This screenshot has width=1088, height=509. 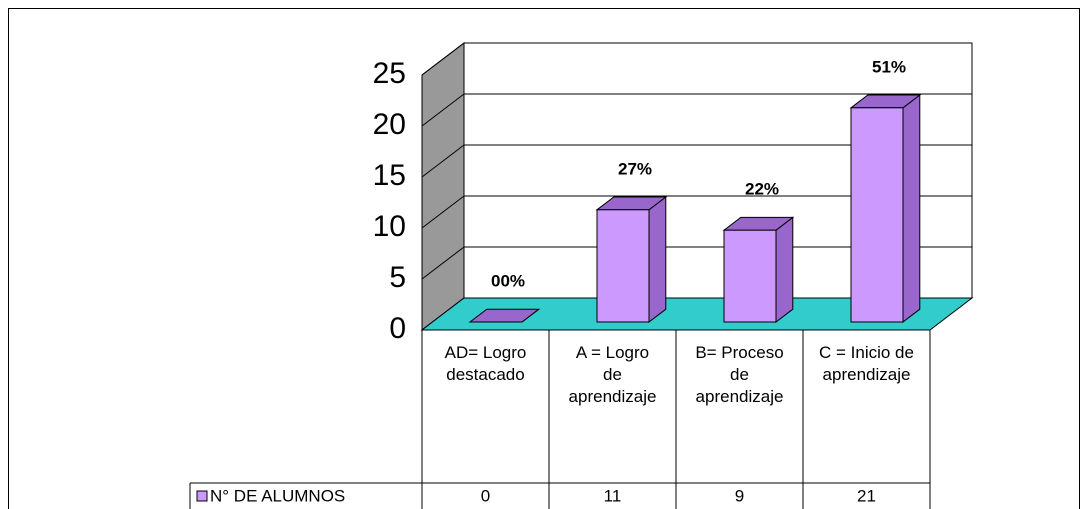 I want to click on legend-label: N° DE ALUMNOS, so click(x=277, y=495).